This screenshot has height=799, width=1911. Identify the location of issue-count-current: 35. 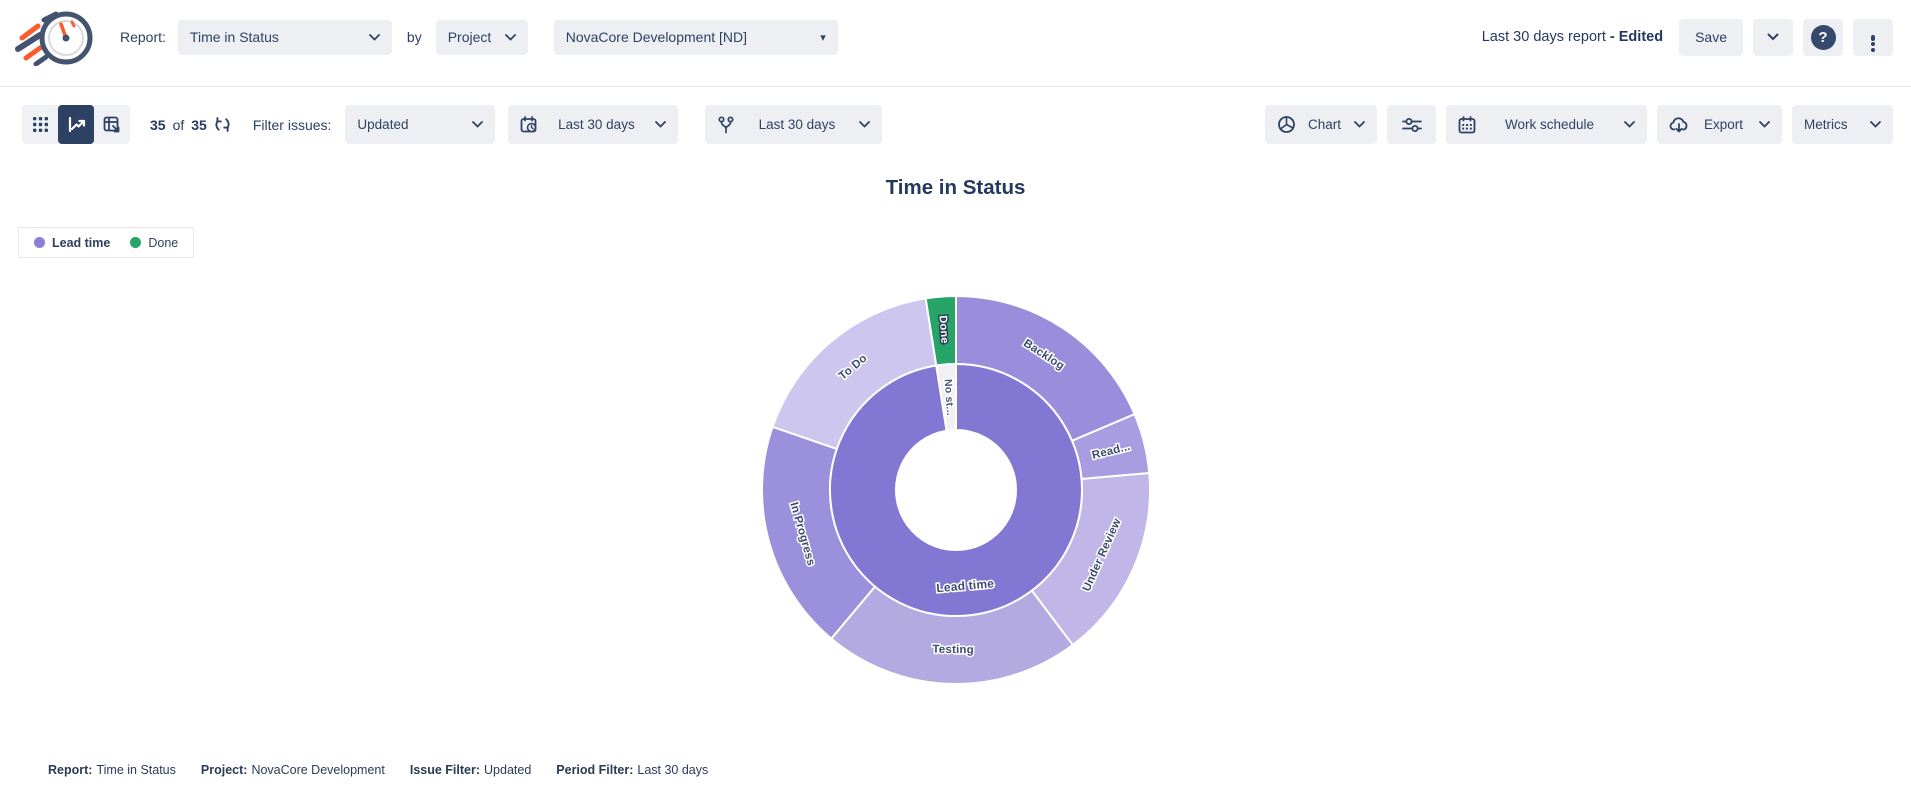
(158, 124).